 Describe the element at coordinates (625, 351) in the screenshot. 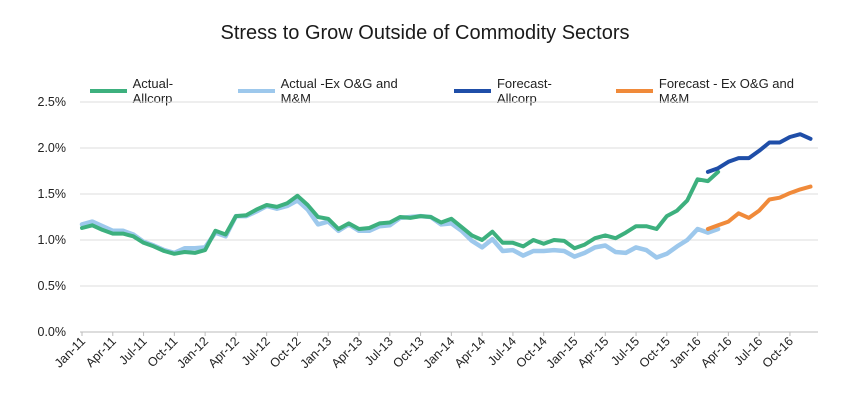

I see `x-tick-label: Jul-15` at that location.